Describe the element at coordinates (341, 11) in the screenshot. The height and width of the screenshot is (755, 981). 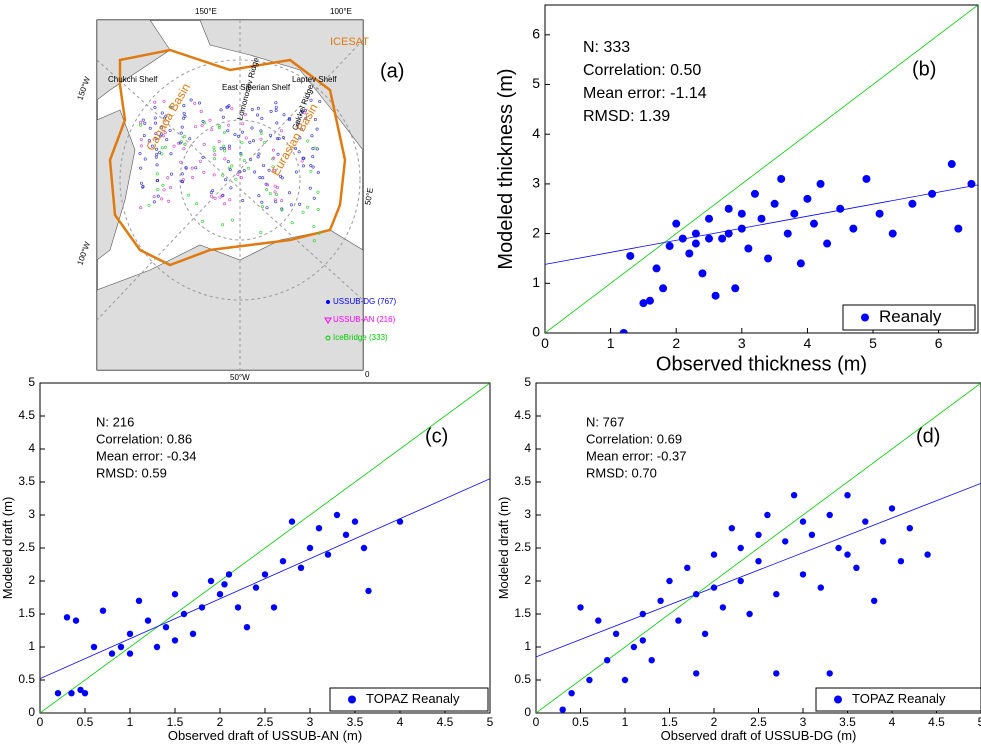
I see `coord-label: 100°E` at that location.